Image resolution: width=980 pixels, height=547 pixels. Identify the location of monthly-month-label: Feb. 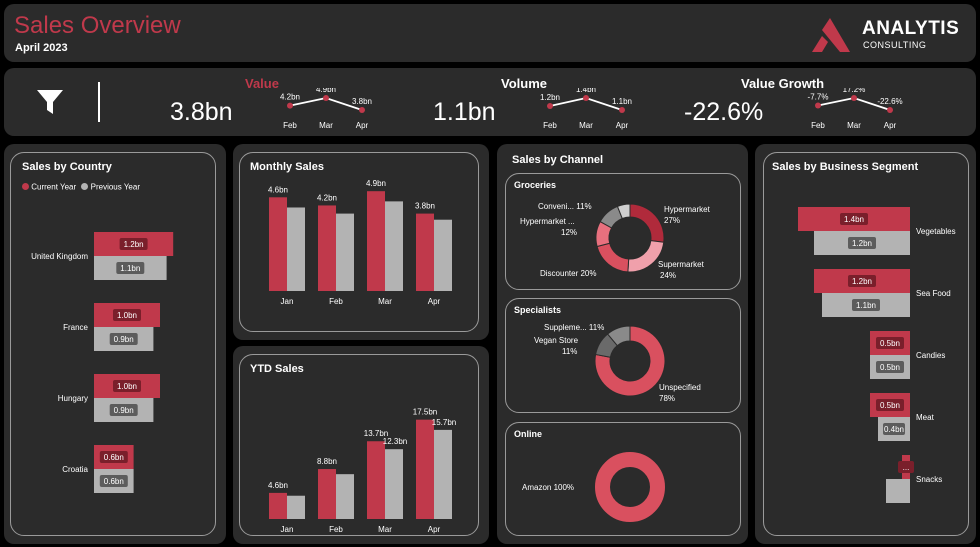
(336, 301).